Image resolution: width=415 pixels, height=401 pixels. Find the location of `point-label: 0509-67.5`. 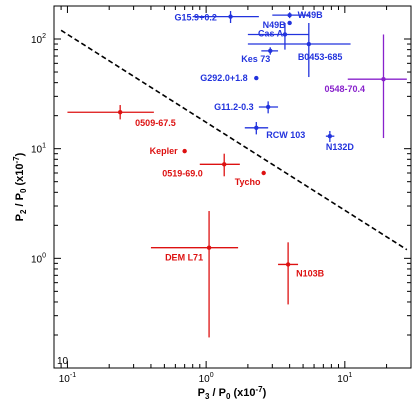

point-label: 0509-67.5 is located at coordinates (155, 123).